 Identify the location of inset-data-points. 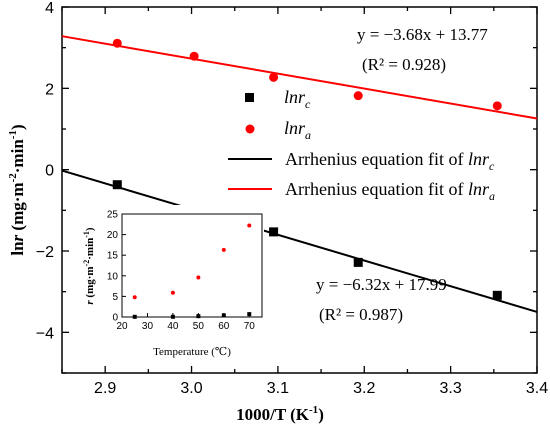
(192, 271).